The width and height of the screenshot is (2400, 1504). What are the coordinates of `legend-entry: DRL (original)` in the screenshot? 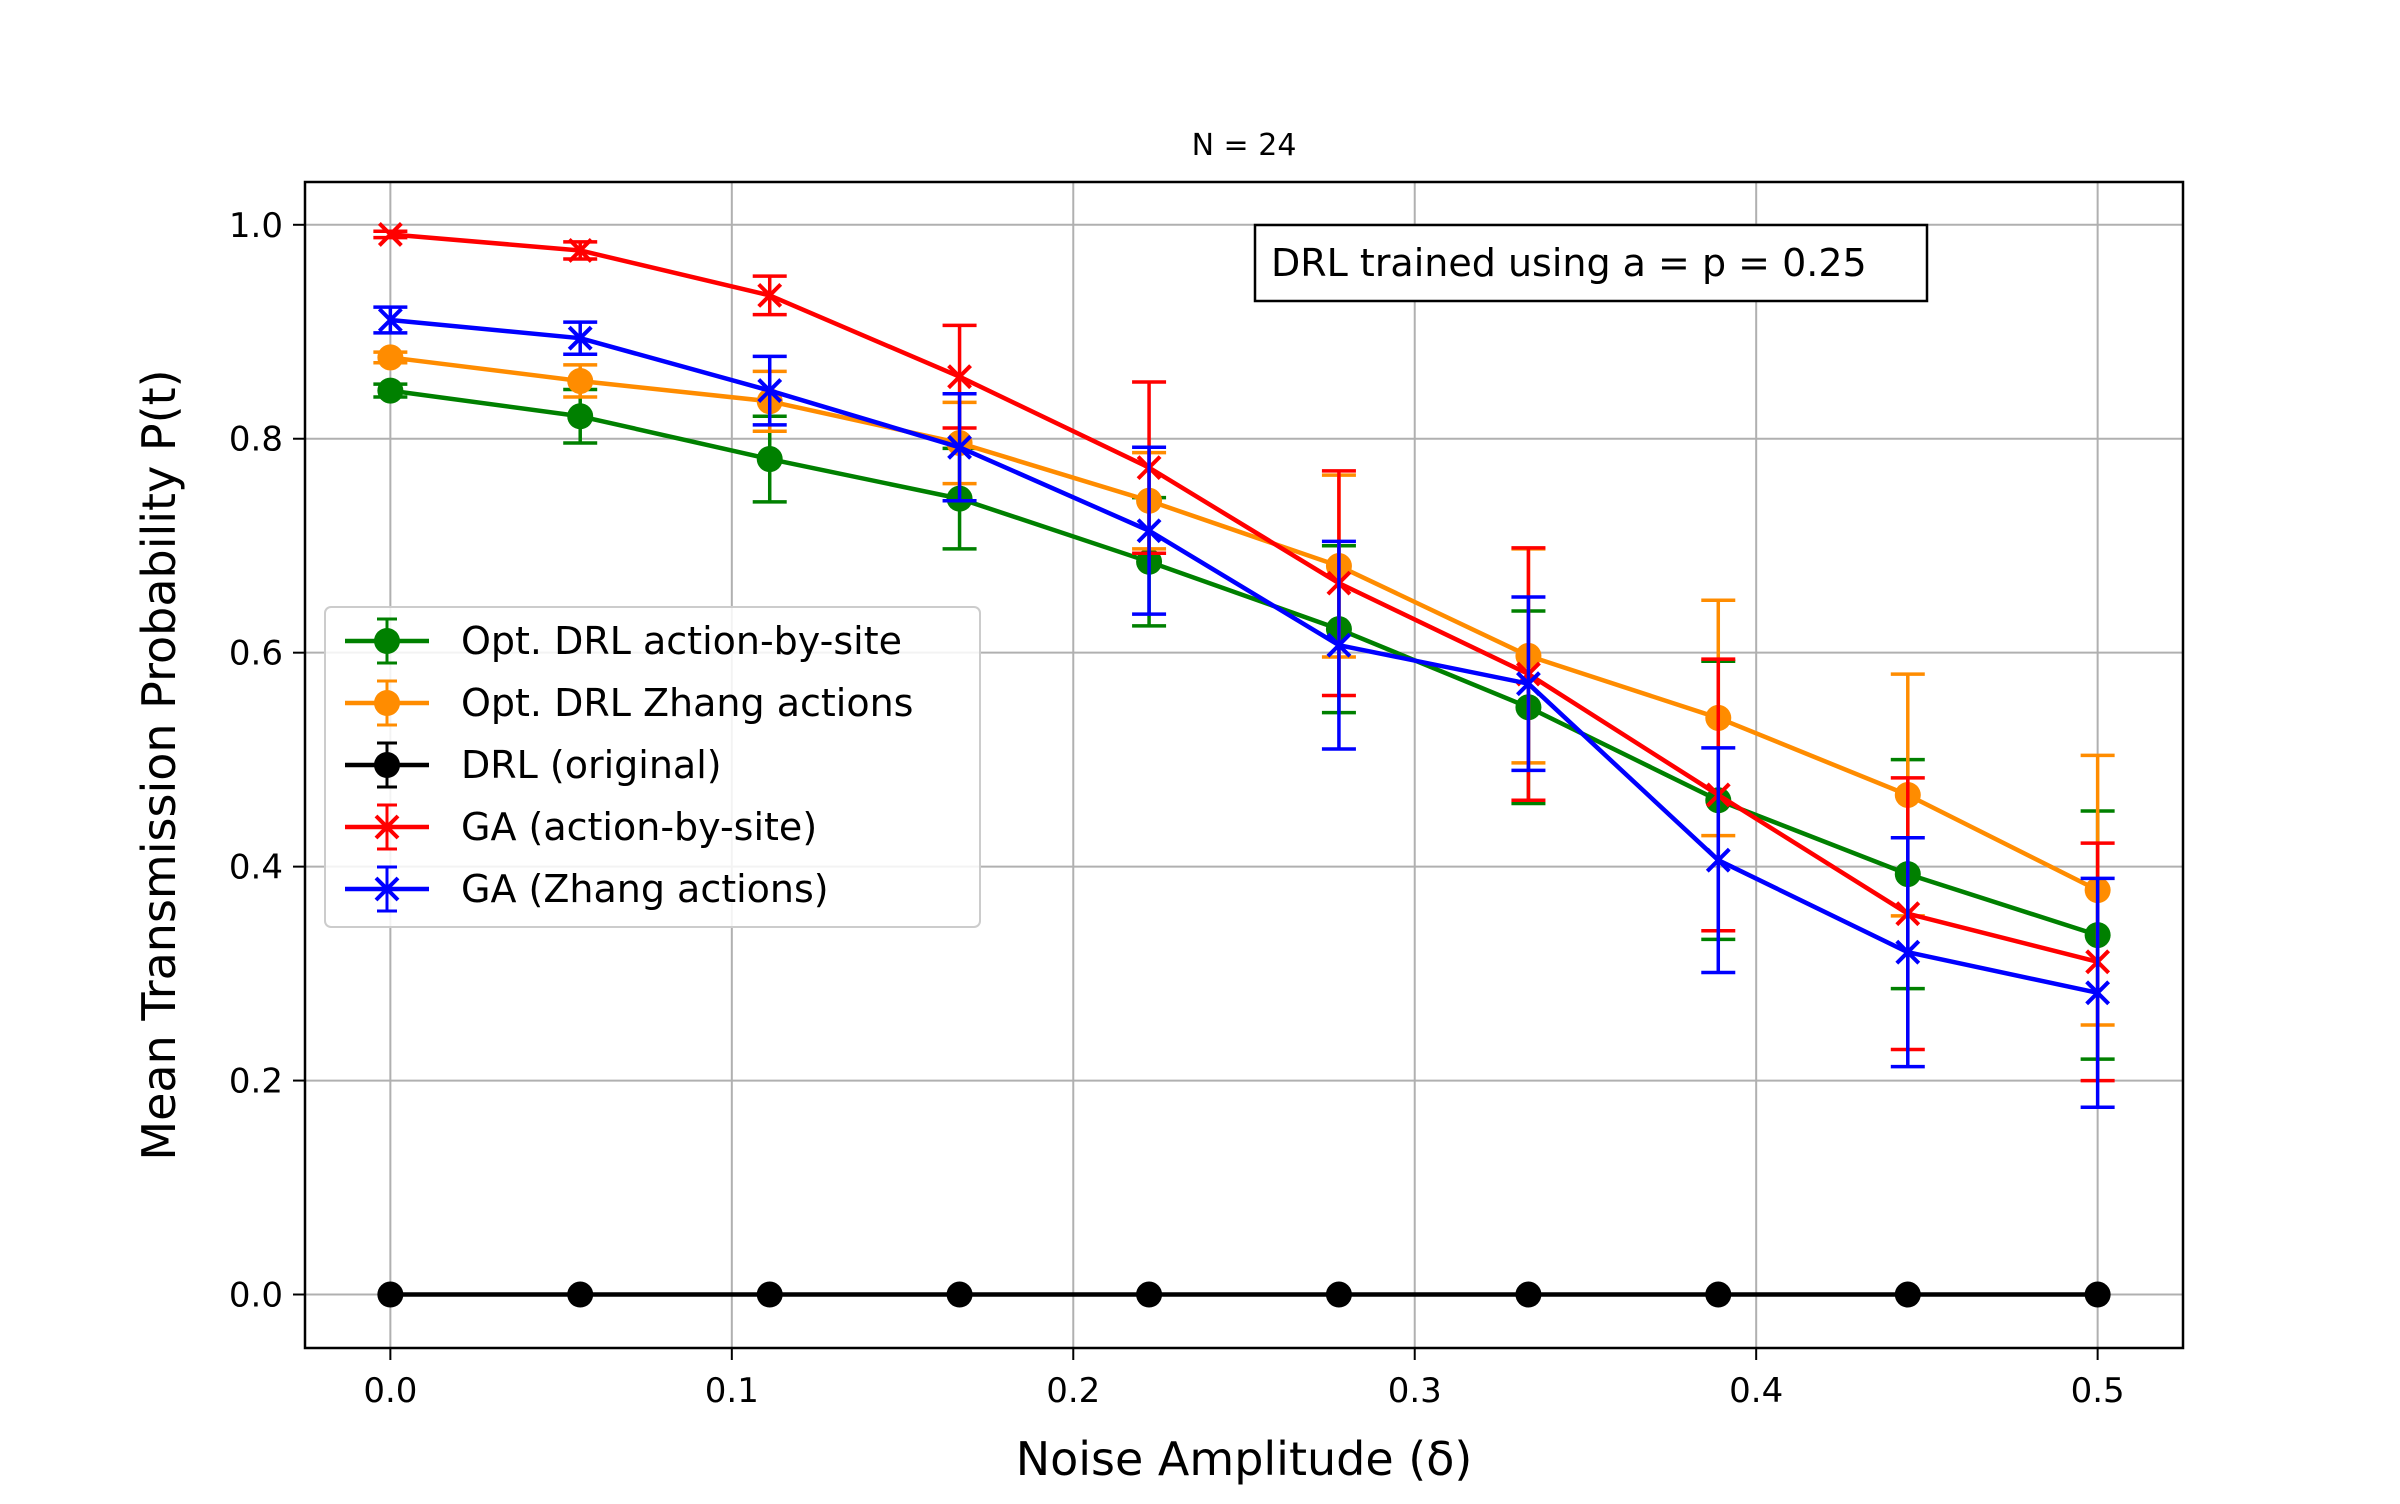 It's located at (533, 765).